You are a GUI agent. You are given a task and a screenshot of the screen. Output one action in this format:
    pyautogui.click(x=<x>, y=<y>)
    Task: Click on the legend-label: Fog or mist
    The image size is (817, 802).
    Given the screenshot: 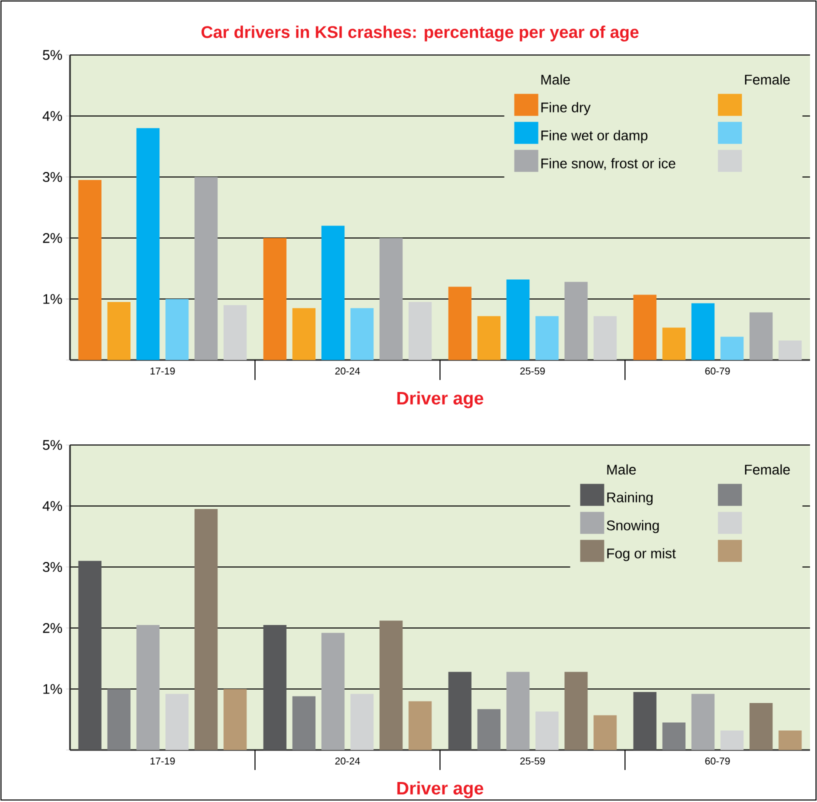 What is the action you would take?
    pyautogui.click(x=641, y=555)
    